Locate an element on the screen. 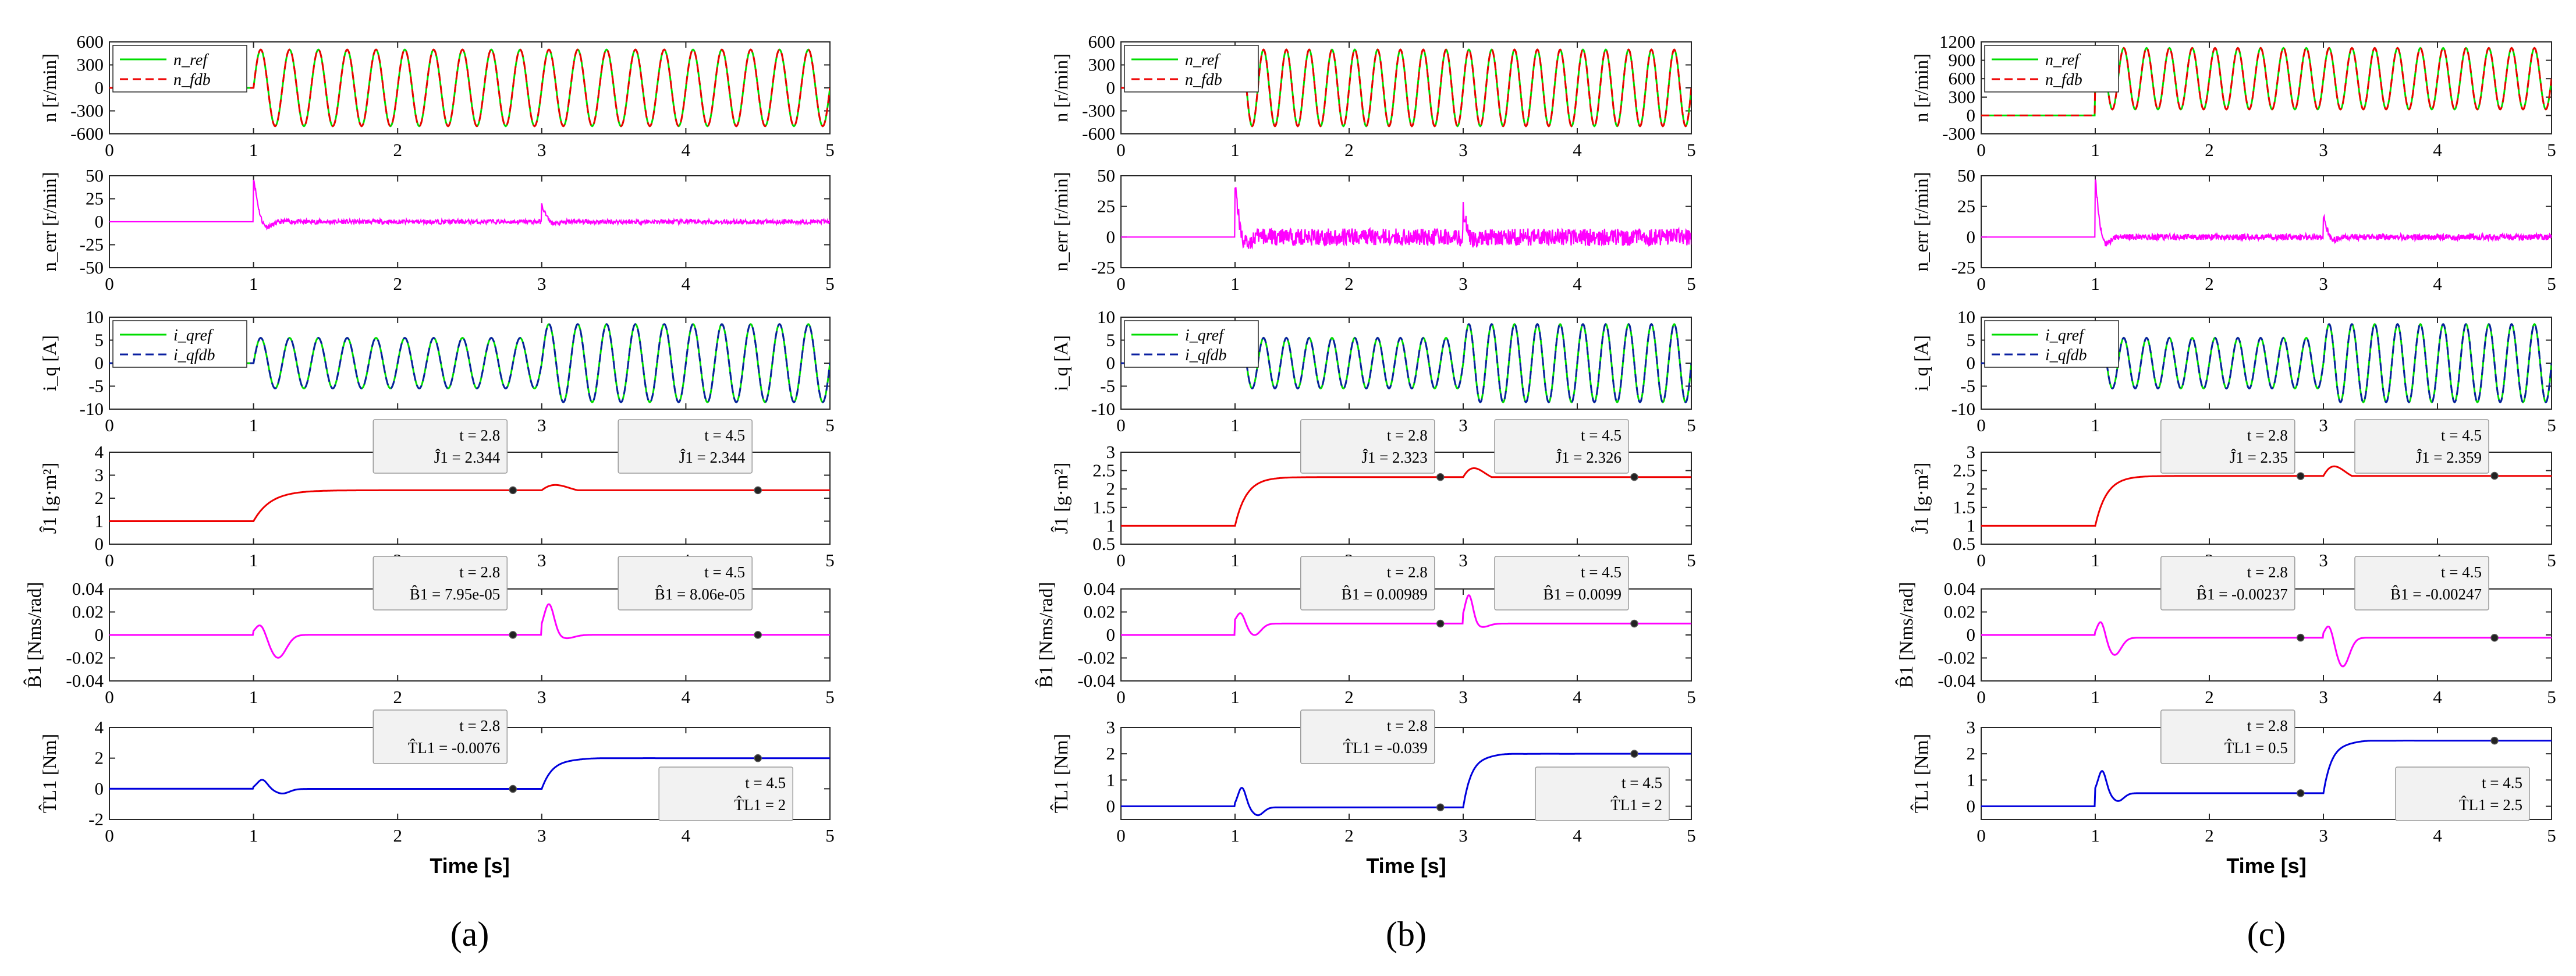 The image size is (2576, 976). datatip-time: t = 2.8 is located at coordinates (479, 572).